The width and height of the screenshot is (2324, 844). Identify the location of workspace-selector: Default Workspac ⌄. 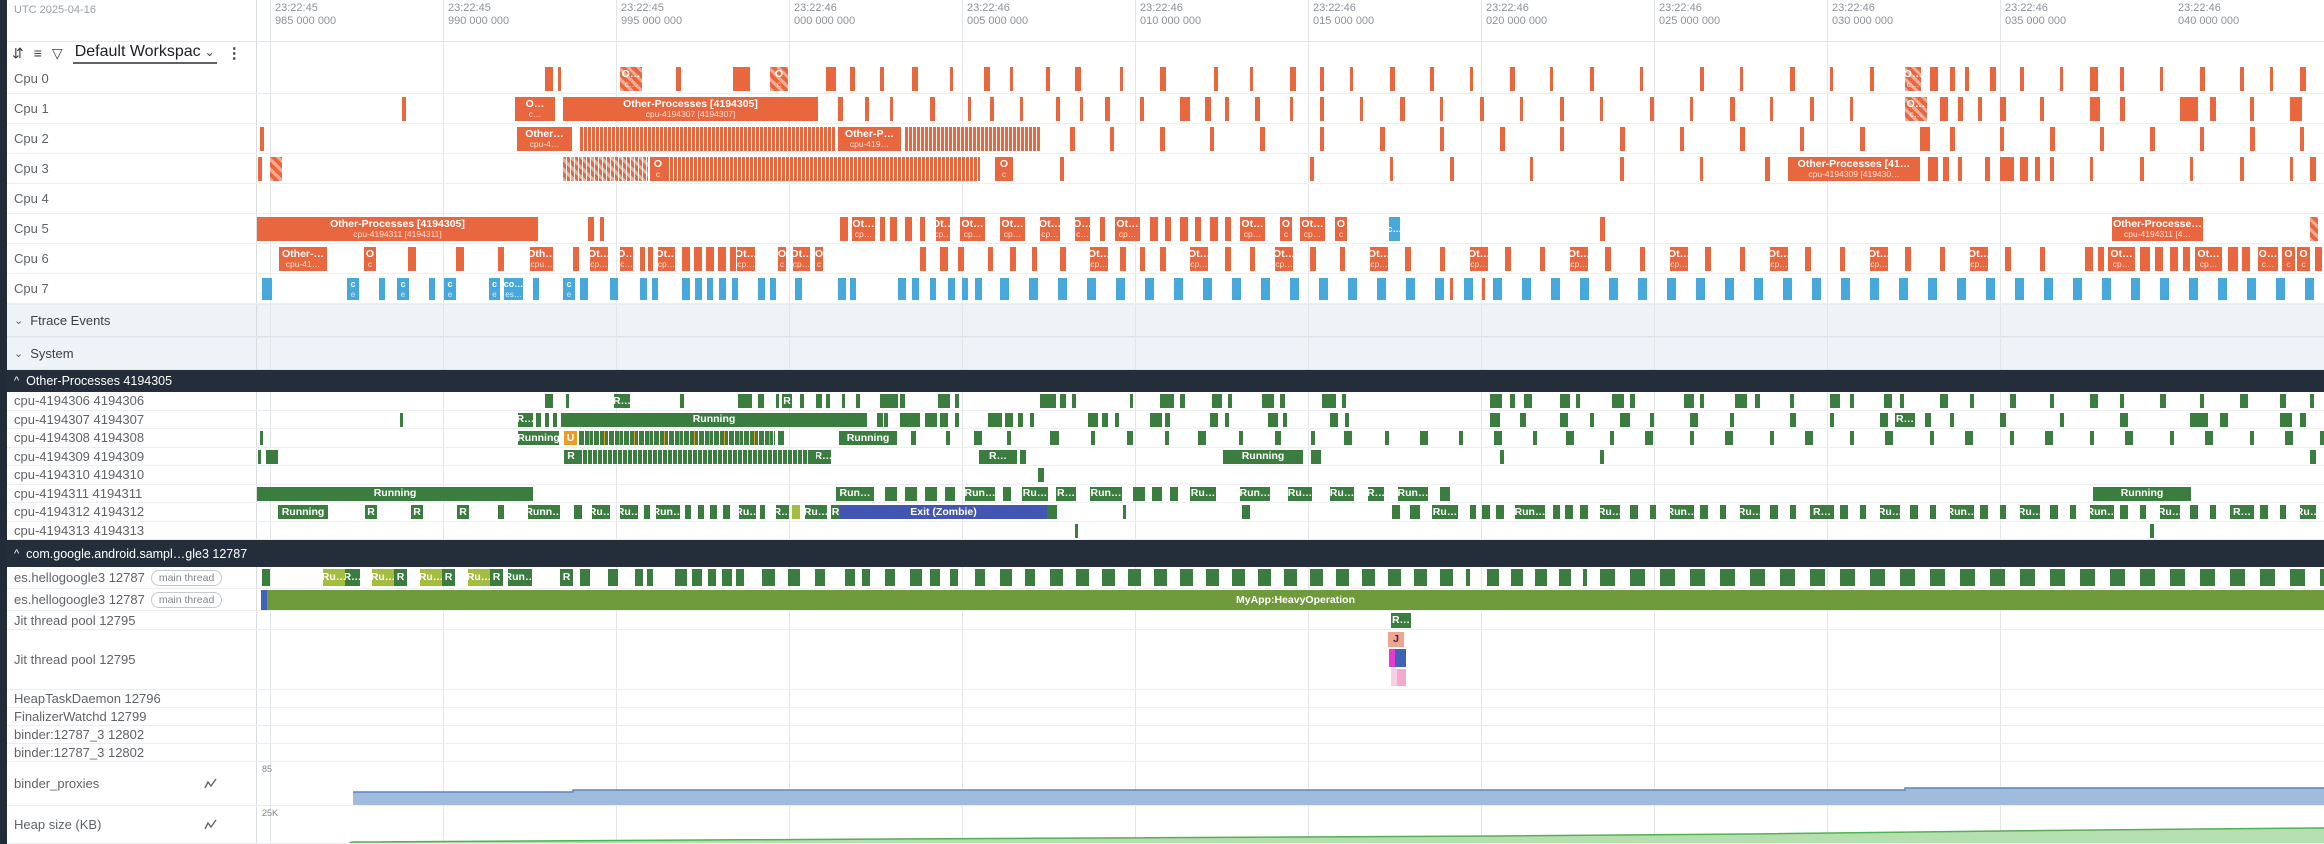
(144, 53).